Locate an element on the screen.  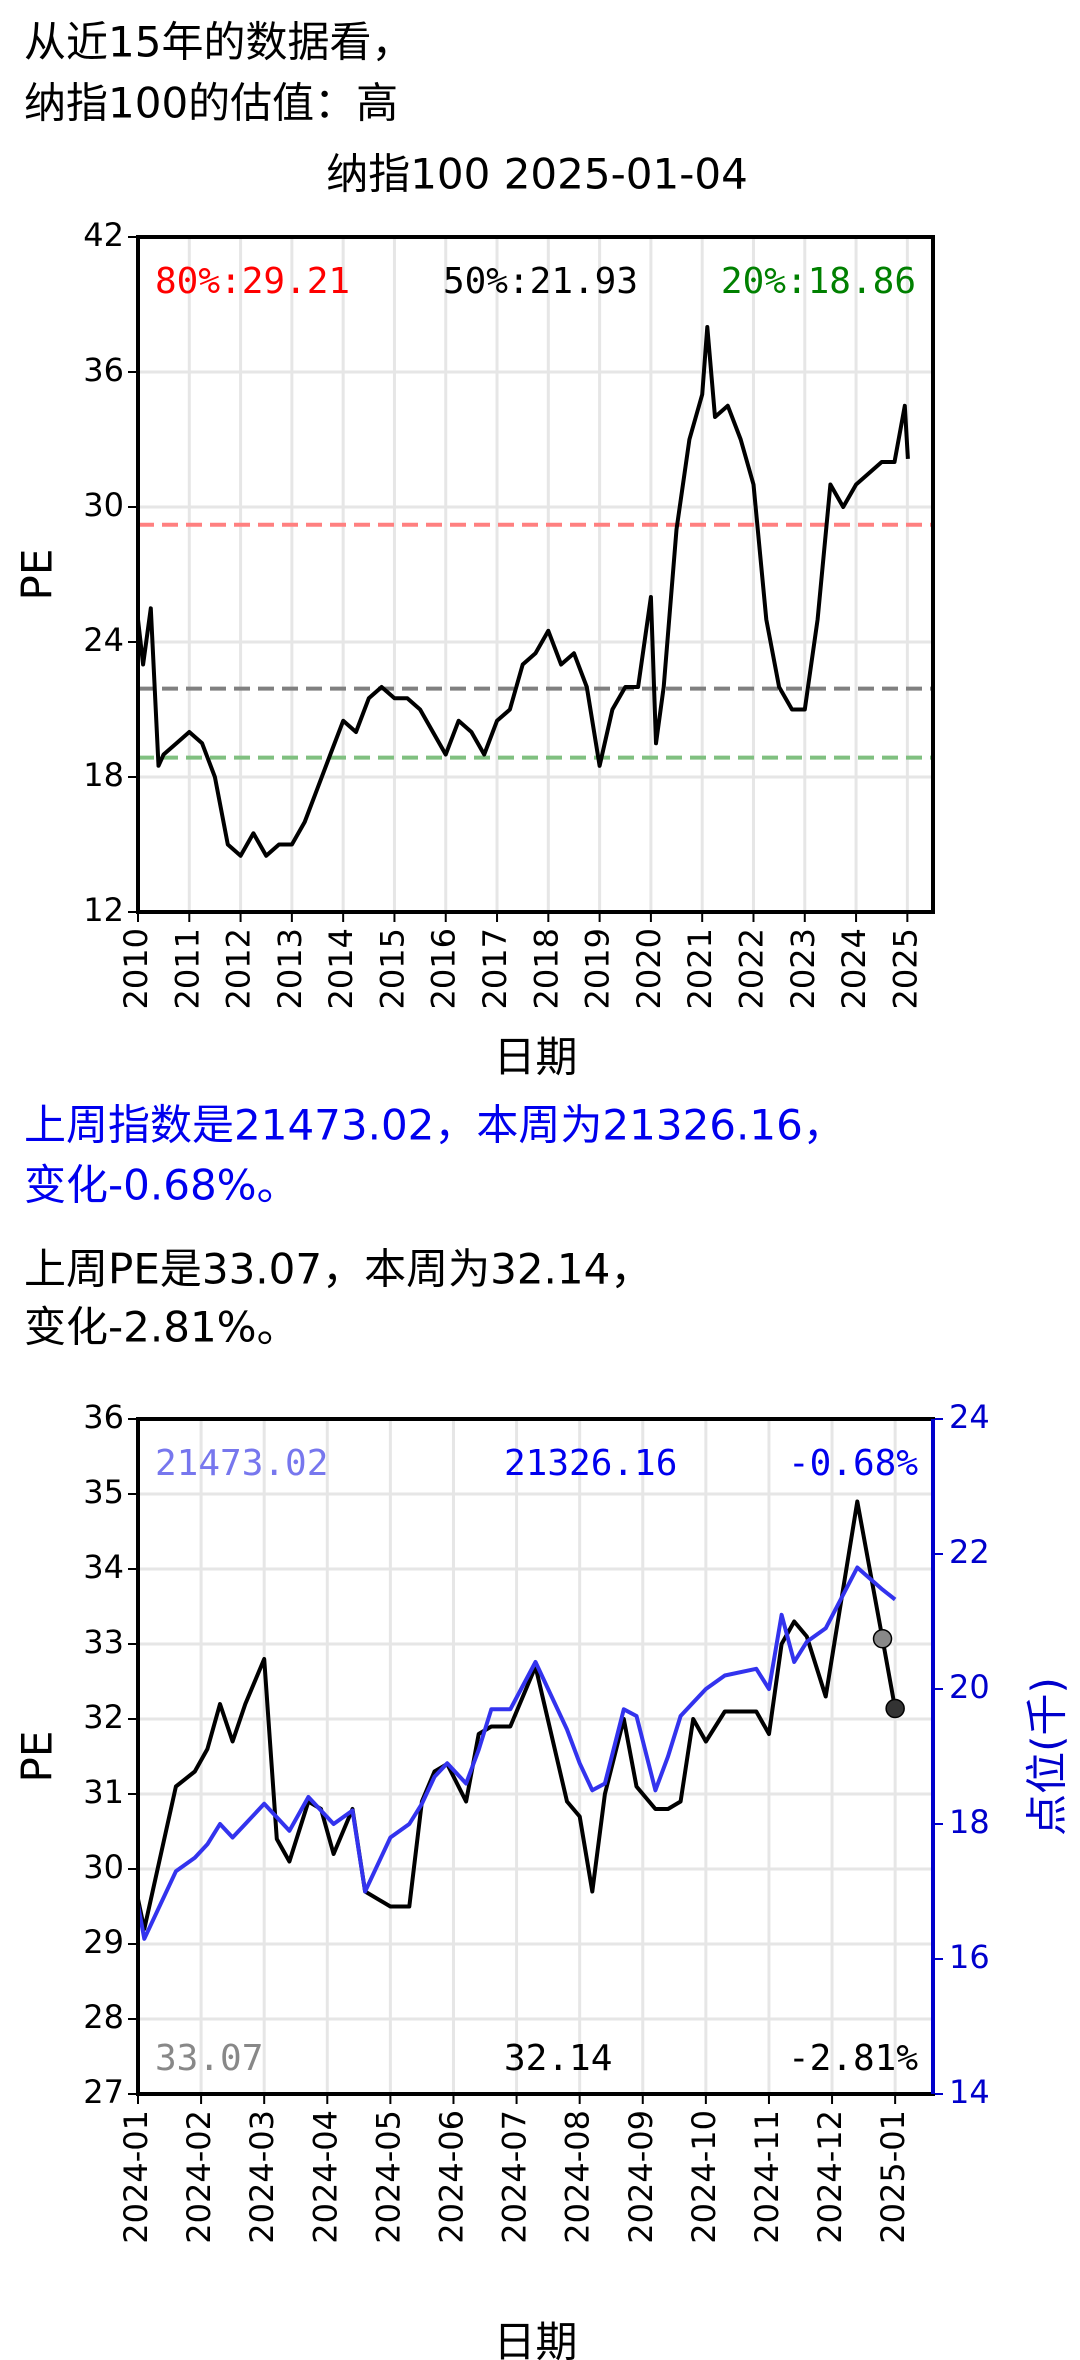
annotation: 21326.16 is located at coordinates (590, 1463).